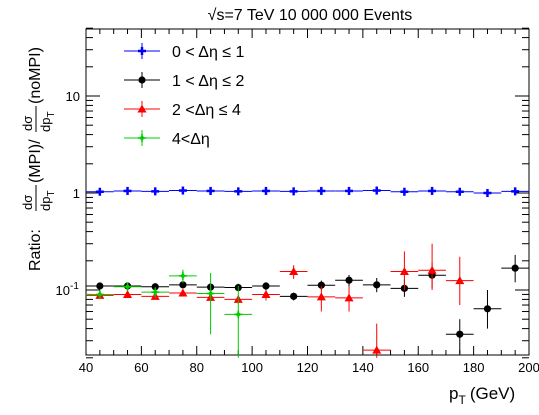 Image resolution: width=539 pixels, height=415 pixels. What do you see at coordinates (363, 367) in the screenshot?
I see `x-tick-label: 140` at bounding box center [363, 367].